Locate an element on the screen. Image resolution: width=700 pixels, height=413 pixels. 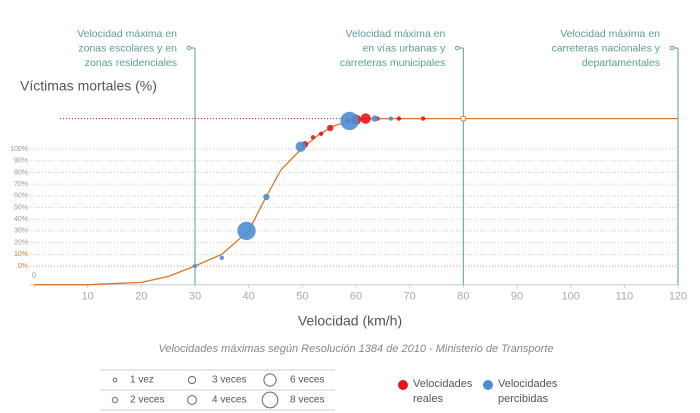
legend-label: Velocidades reales is located at coordinates (443, 391).